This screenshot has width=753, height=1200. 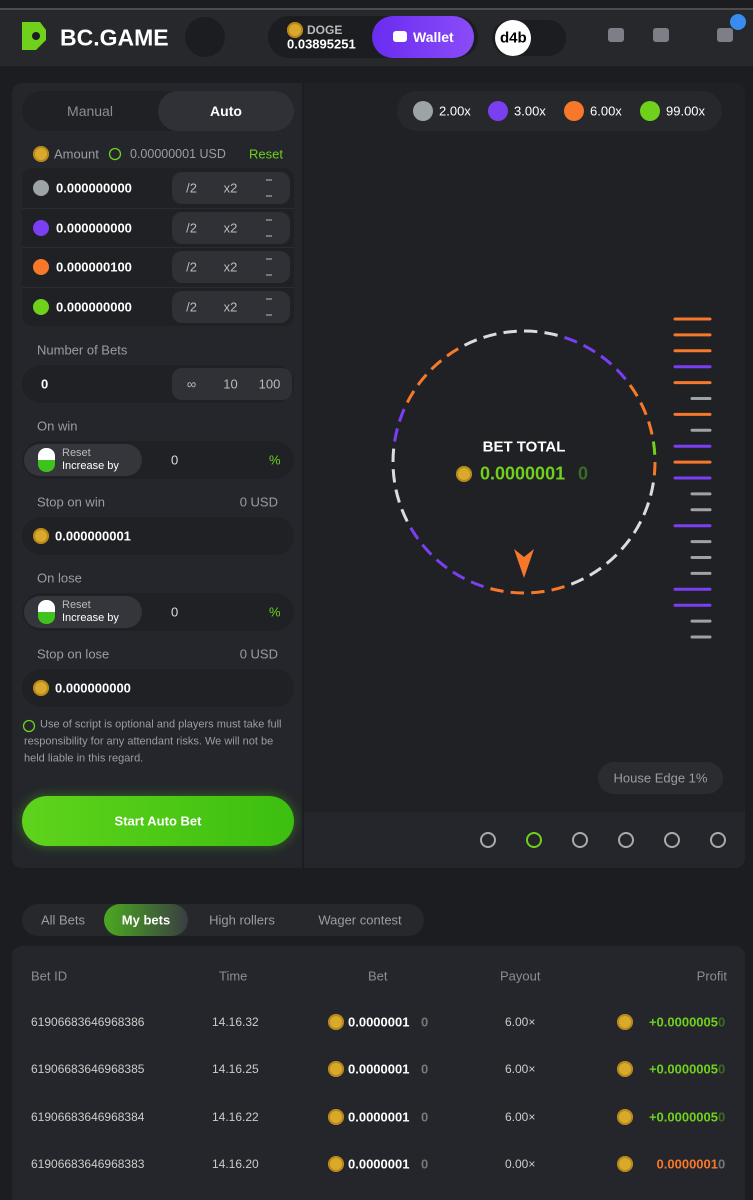 I want to click on table-tab: All Bets, so click(x=63, y=920).